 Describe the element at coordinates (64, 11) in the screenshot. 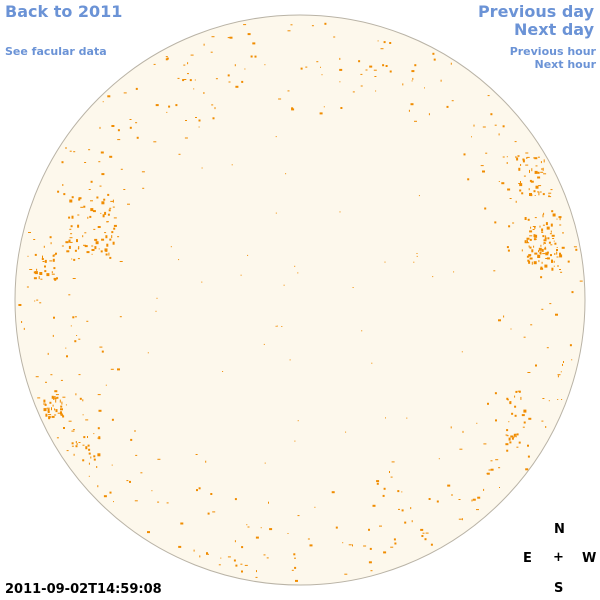

I see `back-to-year-link: Back to 2011` at that location.